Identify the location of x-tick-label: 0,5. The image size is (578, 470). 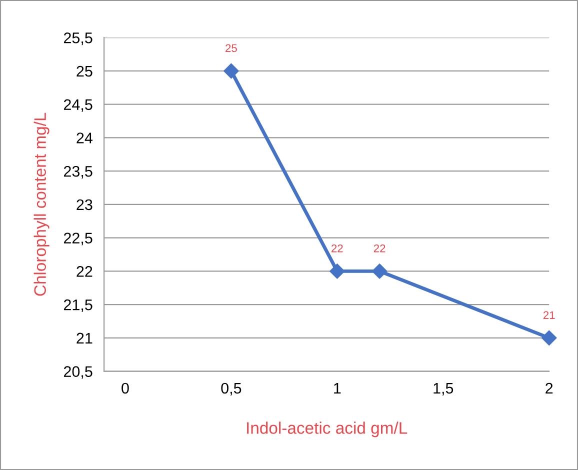
(231, 389).